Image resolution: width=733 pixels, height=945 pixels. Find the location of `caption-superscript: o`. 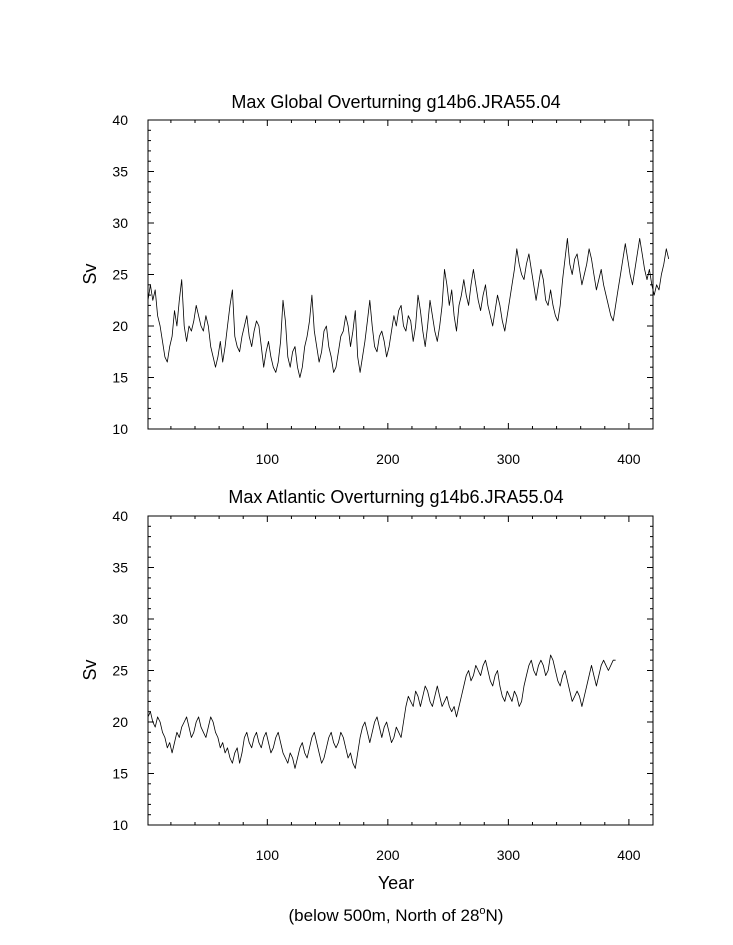

caption-superscript: o is located at coordinates (482, 911).